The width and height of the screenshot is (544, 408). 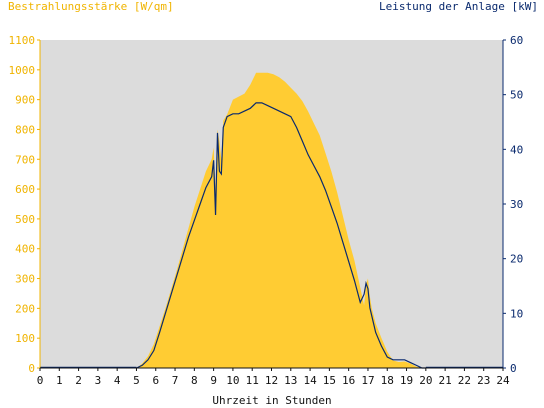 I want to click on x-tick-label: 17, so click(x=367, y=380).